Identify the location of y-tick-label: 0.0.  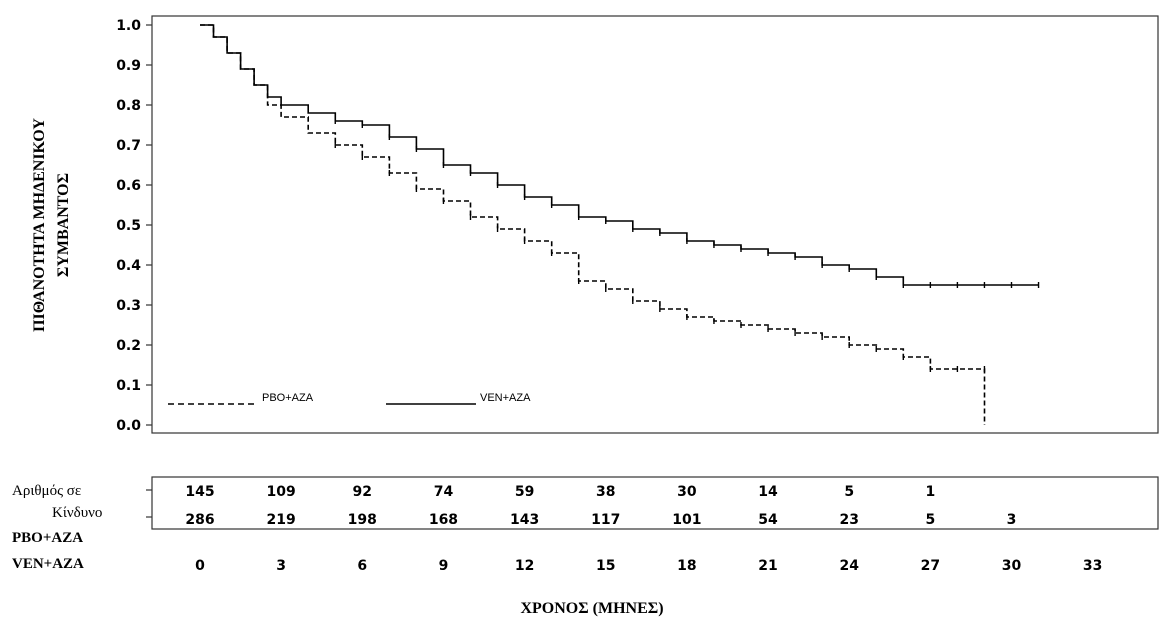
(128, 426).